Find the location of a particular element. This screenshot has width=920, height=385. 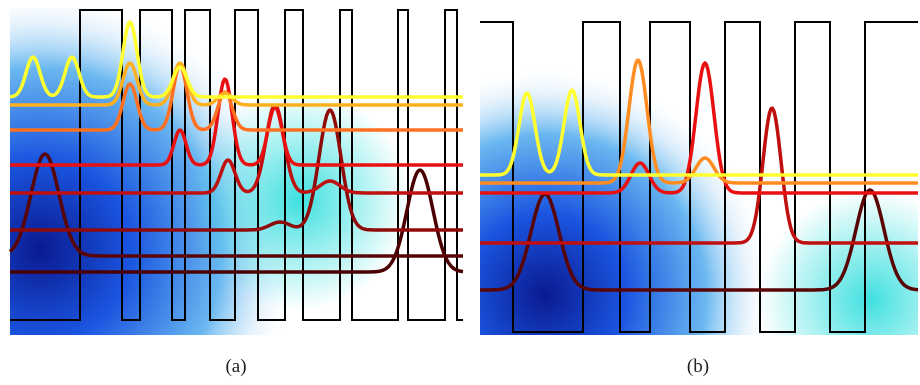

panel-label: (b) is located at coordinates (698, 366).